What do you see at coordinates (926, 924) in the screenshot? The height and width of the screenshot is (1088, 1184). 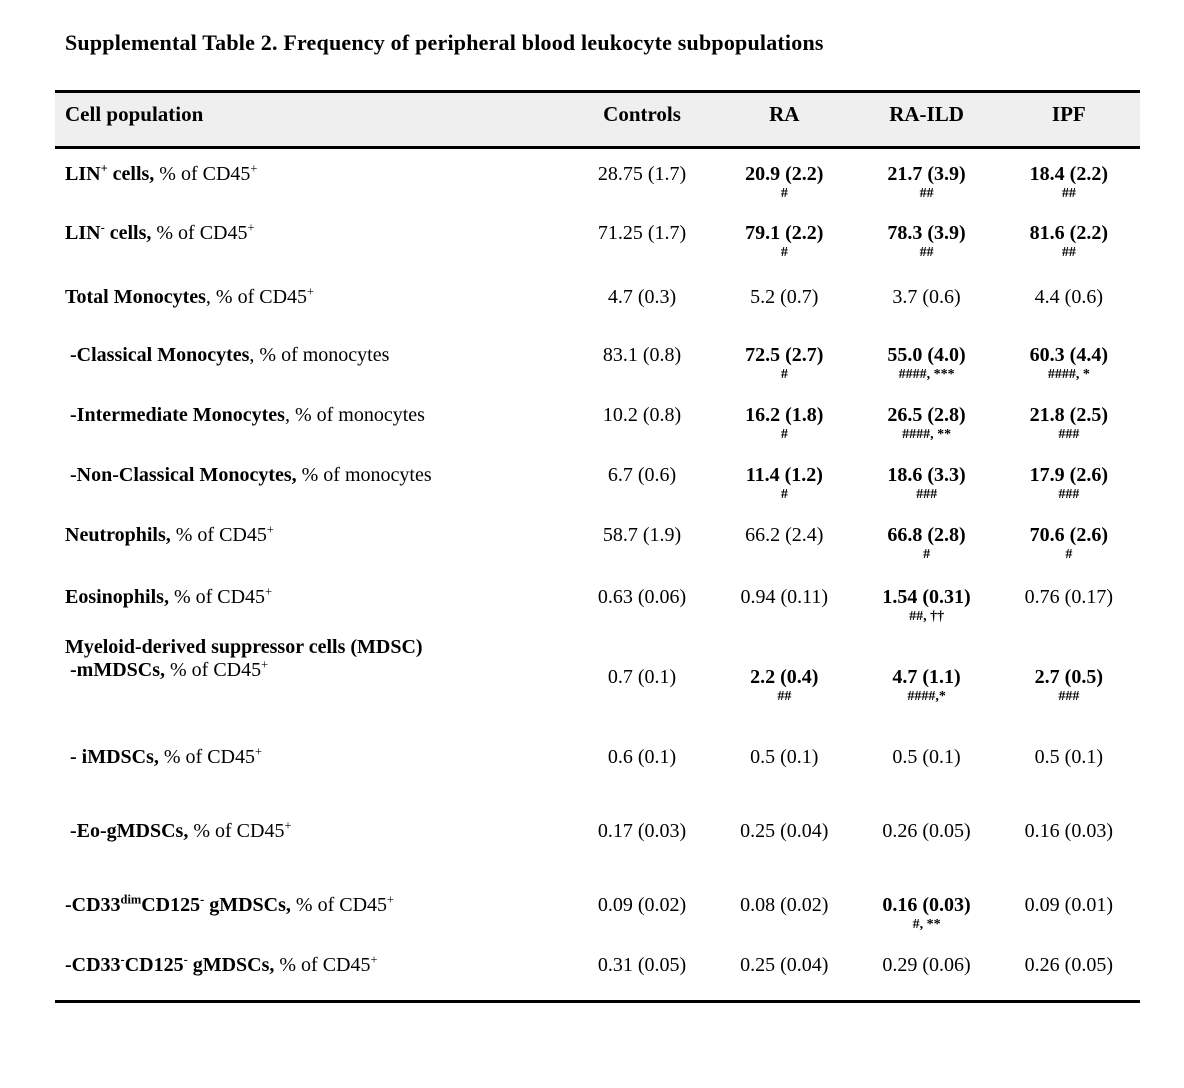 I see `significance-note: #, **` at bounding box center [926, 924].